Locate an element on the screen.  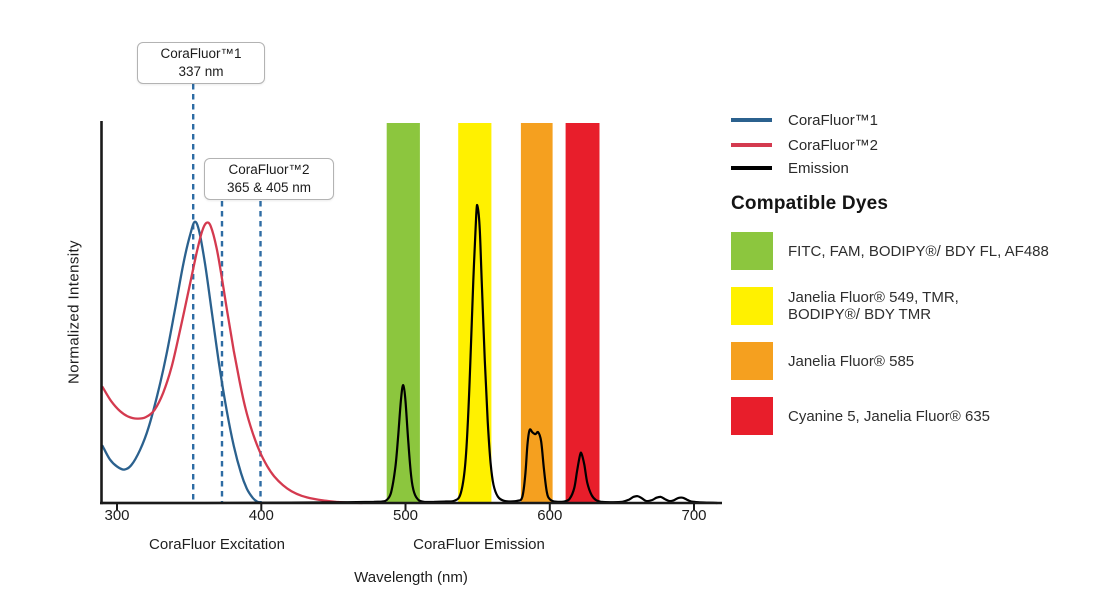
dye-swatch-green is located at coordinates (752, 251).